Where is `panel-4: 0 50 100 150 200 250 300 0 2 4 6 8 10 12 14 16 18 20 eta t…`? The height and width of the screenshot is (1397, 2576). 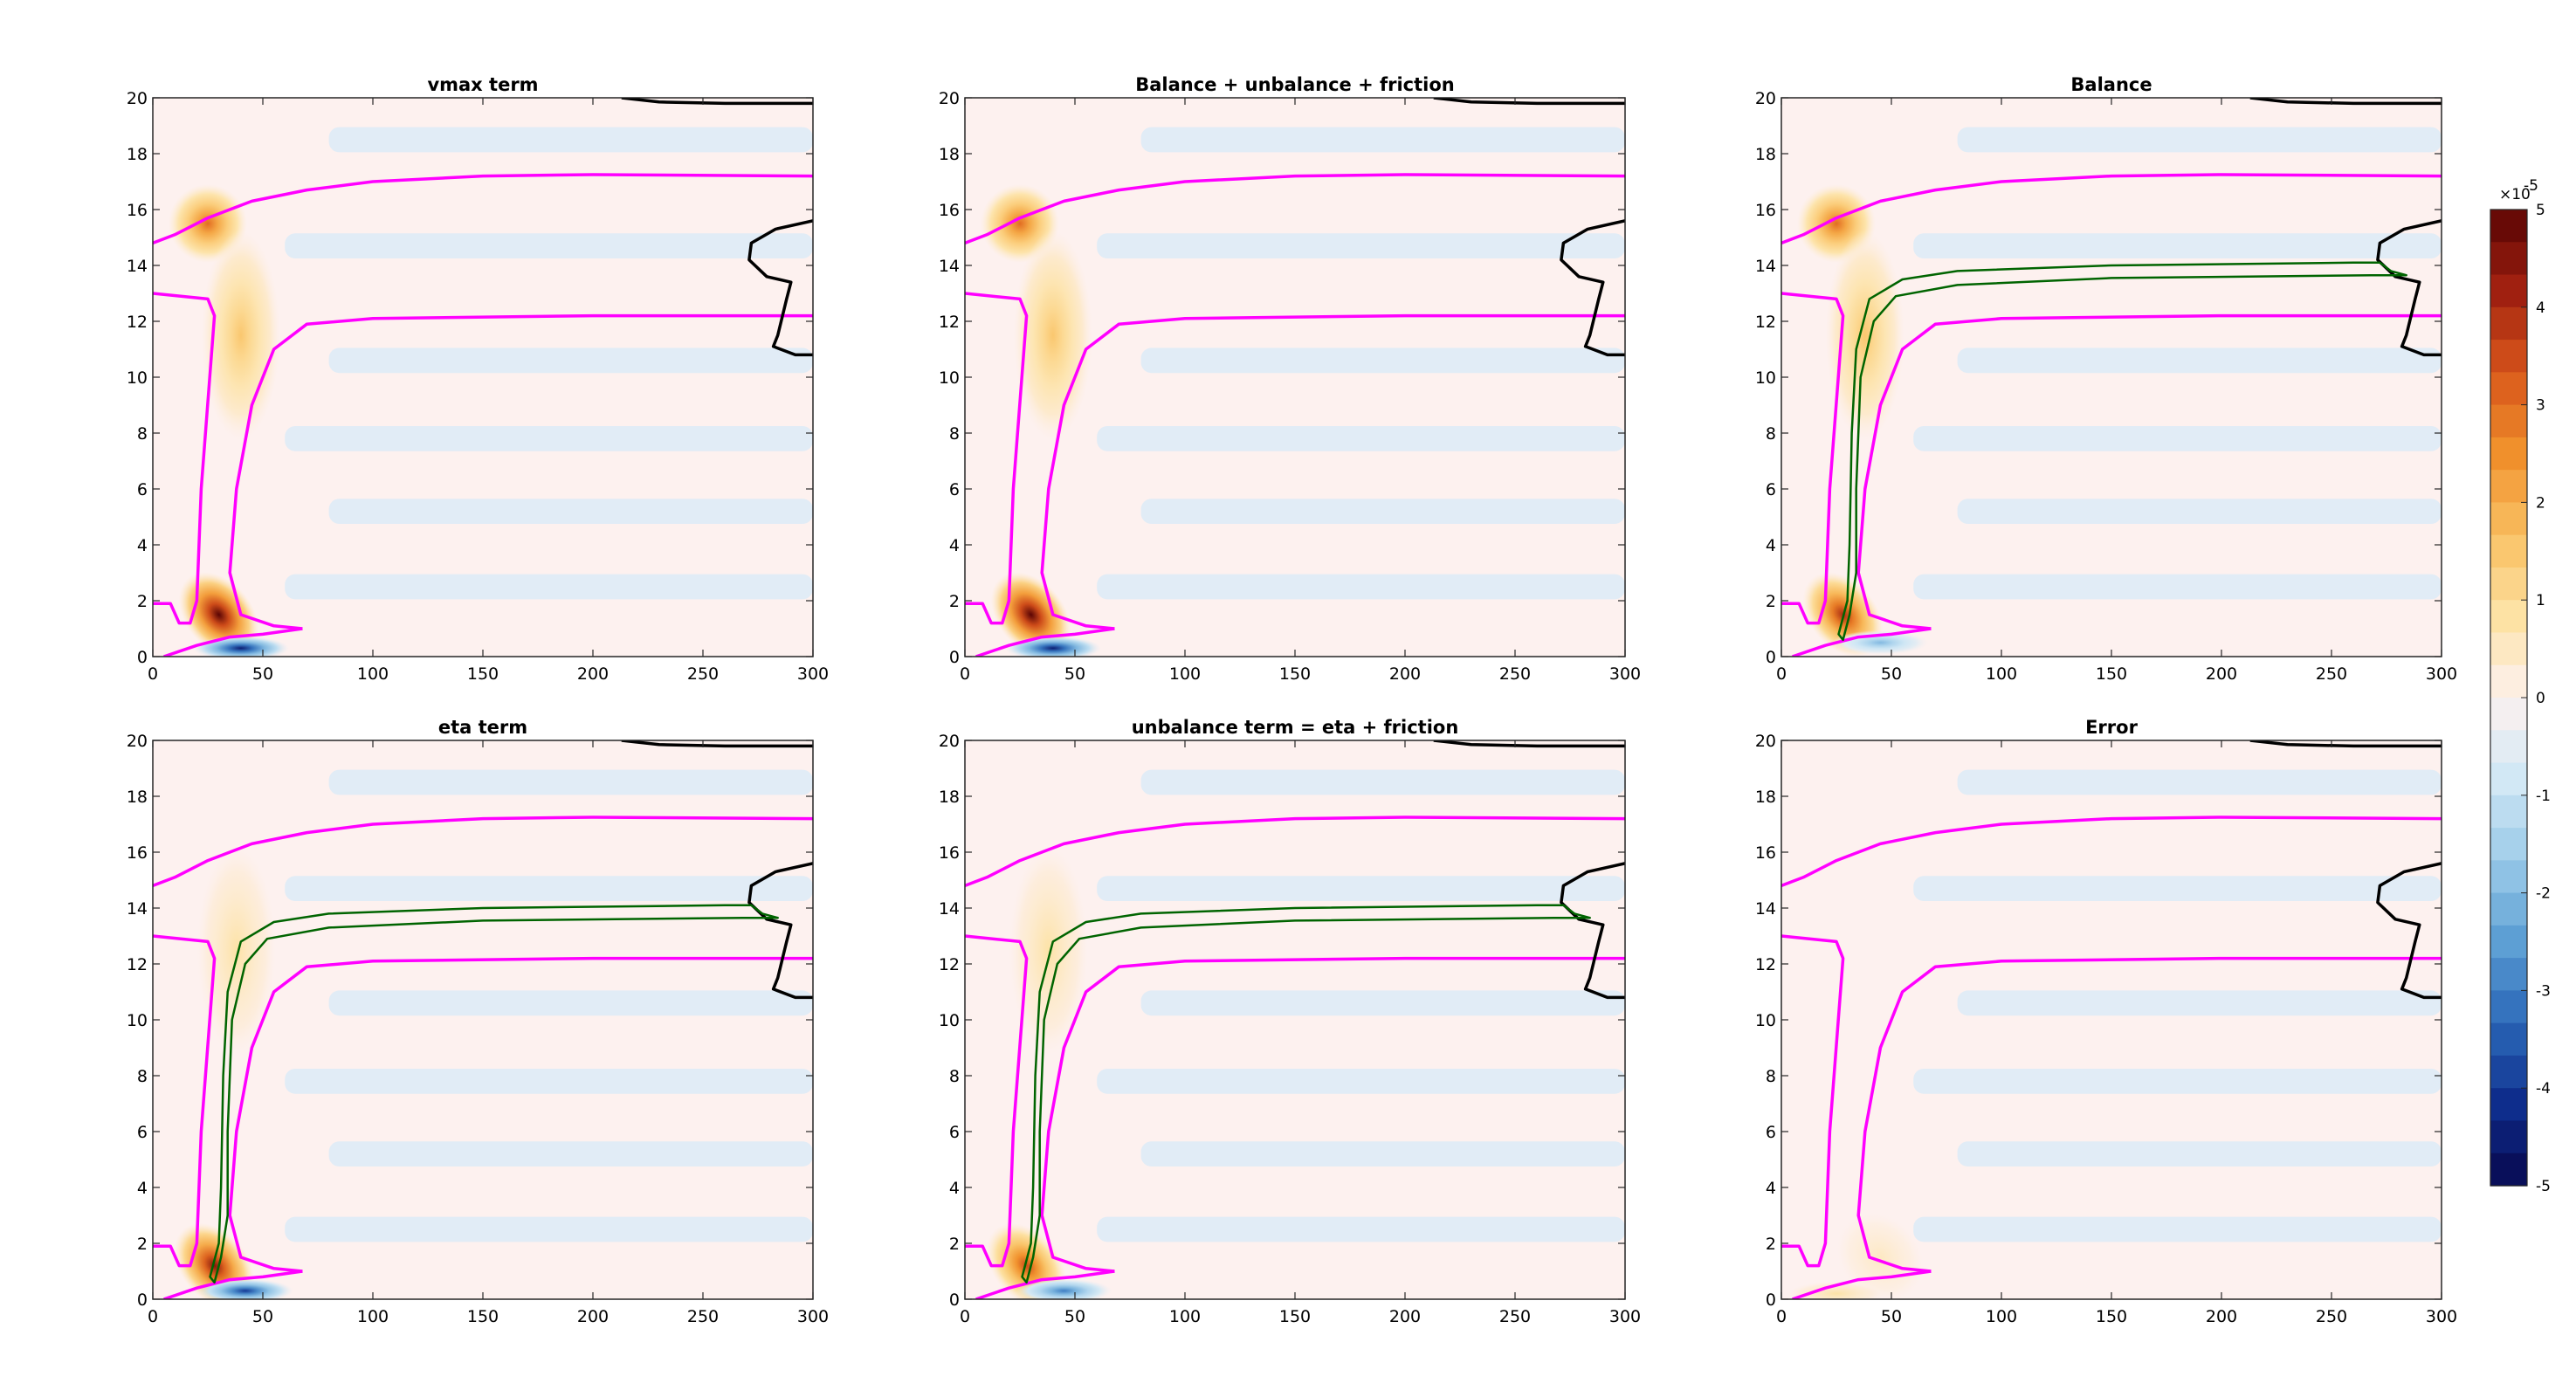 panel-4: 0 50 100 150 200 250 300 0 2 4 6 8 10 12 14 16 18 20 eta t… is located at coordinates (478, 1022).